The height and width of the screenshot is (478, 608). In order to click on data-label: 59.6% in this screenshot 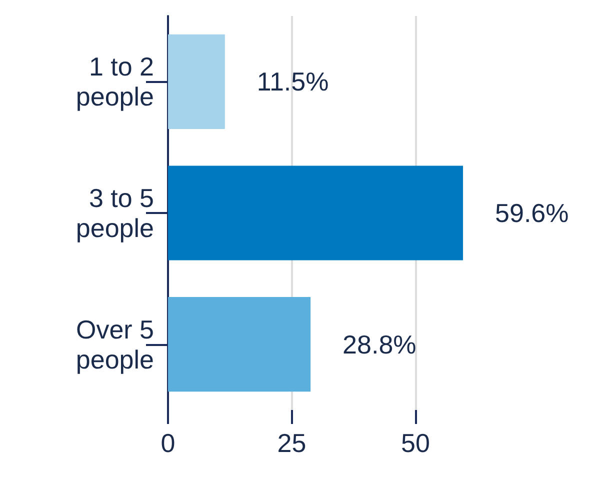, I will do `click(532, 213)`.